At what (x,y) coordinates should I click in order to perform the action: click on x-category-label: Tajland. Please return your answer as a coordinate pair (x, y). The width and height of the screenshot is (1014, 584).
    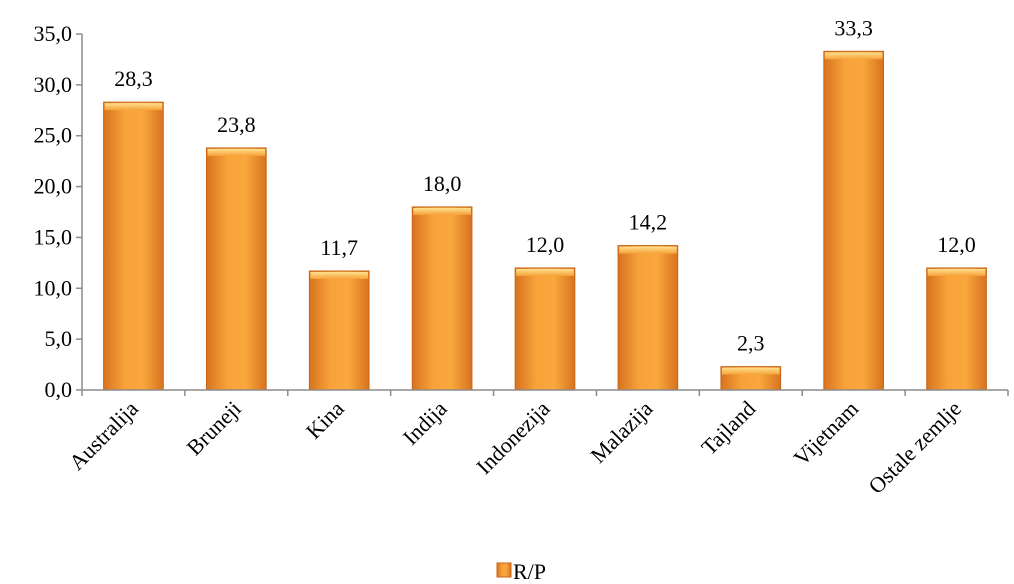
    Looking at the image, I should click on (728, 428).